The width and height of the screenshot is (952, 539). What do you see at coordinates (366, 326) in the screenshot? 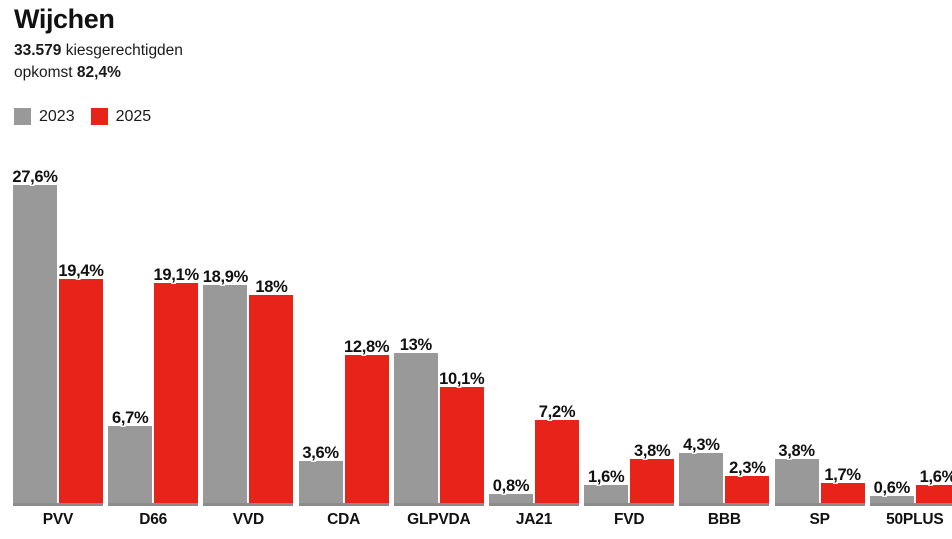
I see `bar-cda-2025: 12,8%` at bounding box center [366, 326].